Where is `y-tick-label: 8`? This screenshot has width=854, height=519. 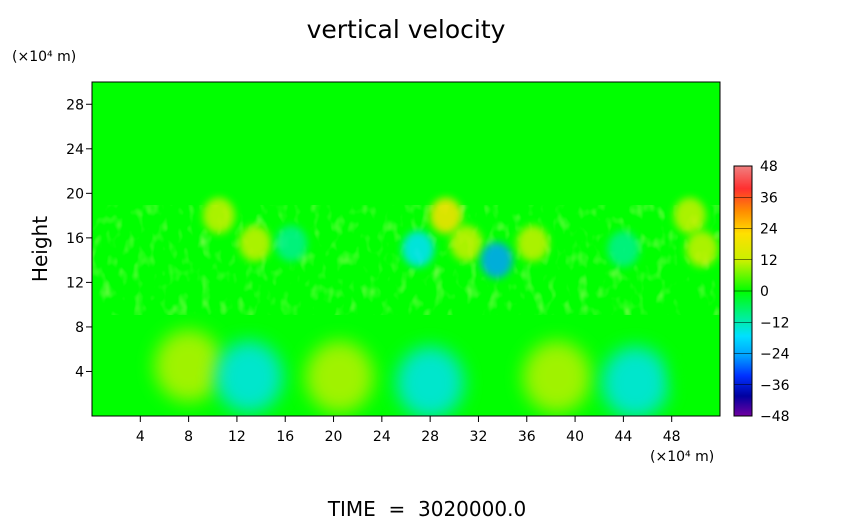
y-tick-label: 8 is located at coordinates (79, 328).